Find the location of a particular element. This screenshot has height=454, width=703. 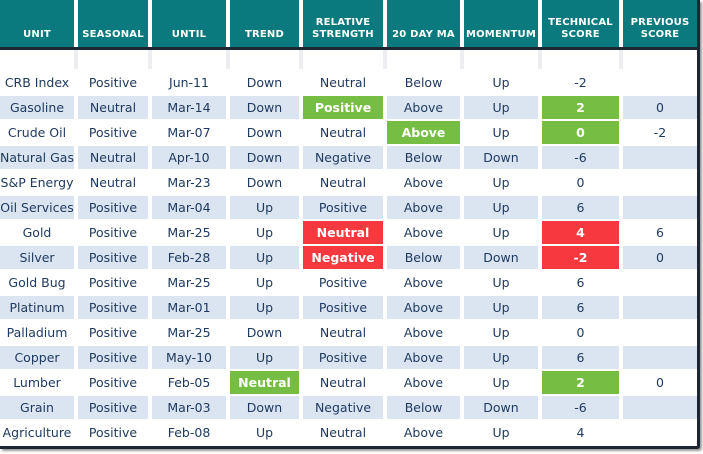

cell-technical-score: -6 is located at coordinates (580, 407).